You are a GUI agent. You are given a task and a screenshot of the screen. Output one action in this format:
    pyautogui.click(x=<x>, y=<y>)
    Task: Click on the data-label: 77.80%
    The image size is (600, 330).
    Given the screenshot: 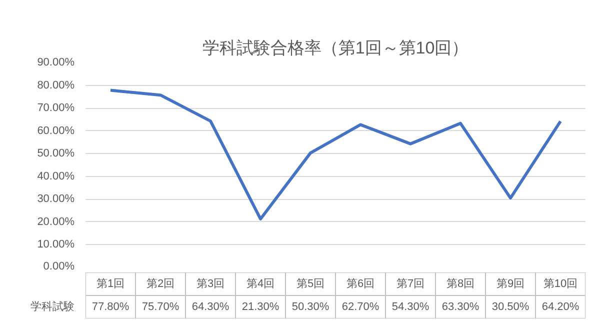 What is the action you would take?
    pyautogui.click(x=111, y=307)
    